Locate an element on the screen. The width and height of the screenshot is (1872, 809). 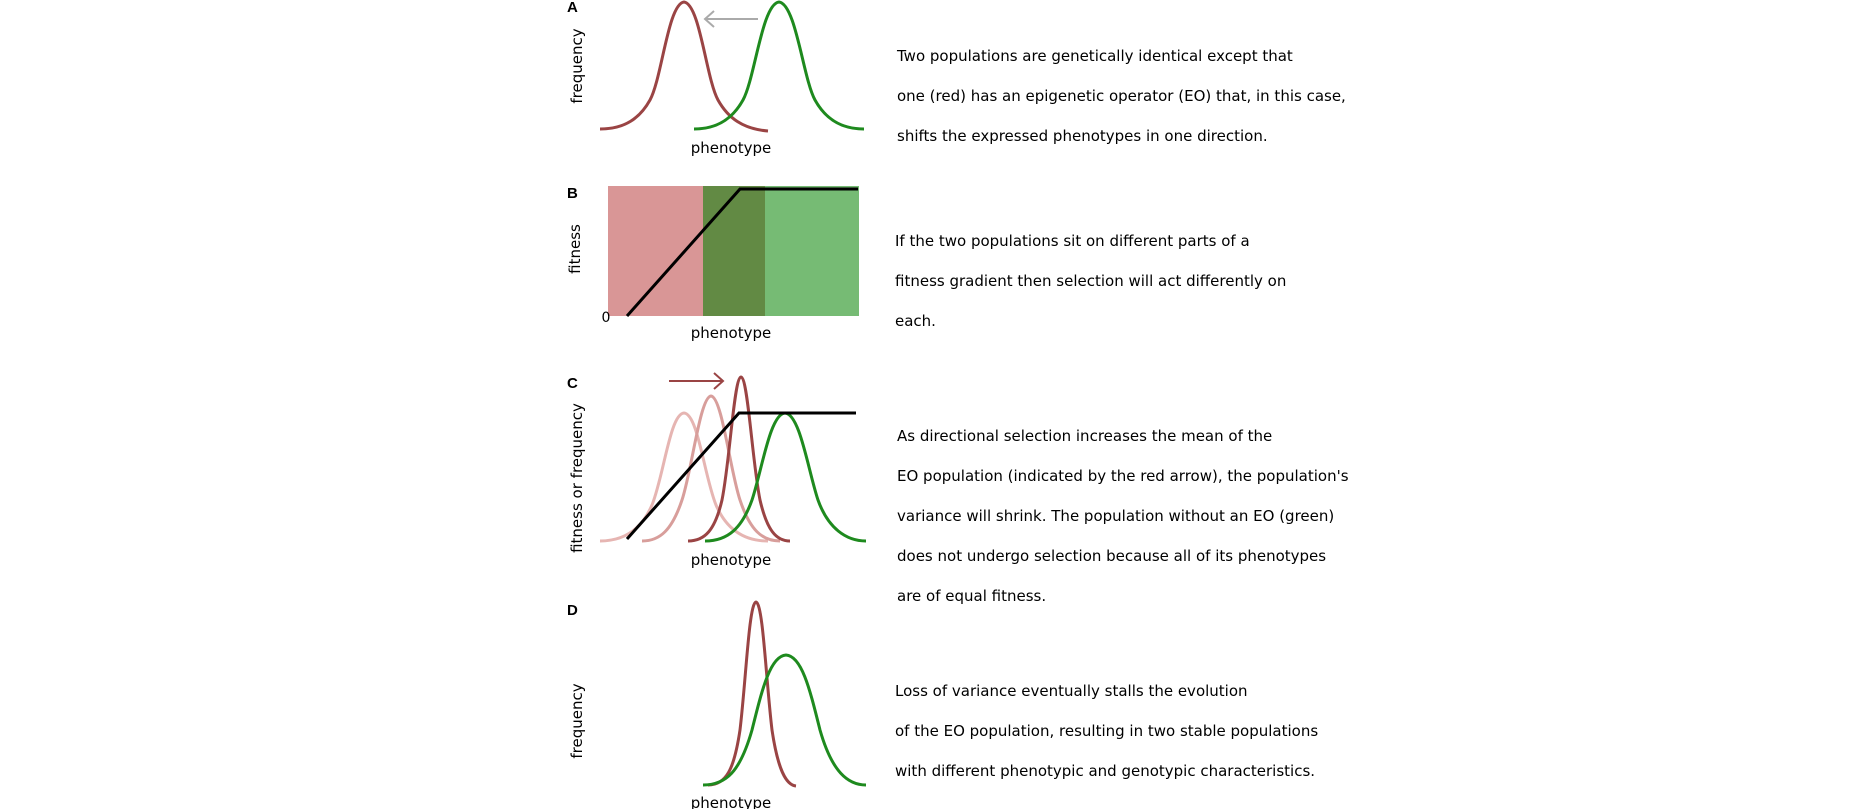
panel-b: B fitness 0 phenotype is located at coordinates (712, 263).